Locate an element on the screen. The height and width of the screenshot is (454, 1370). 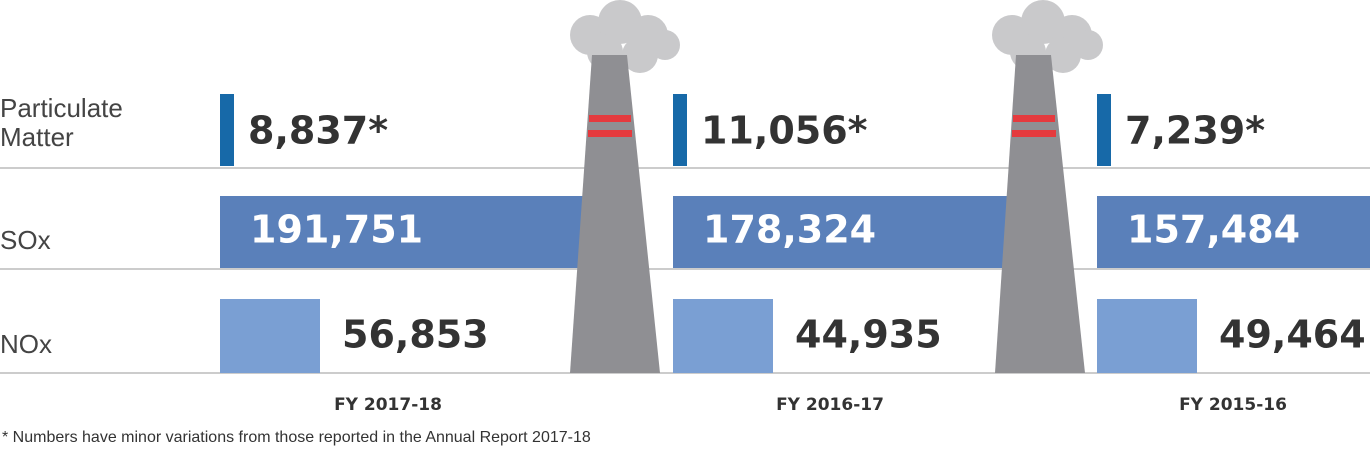
row-label: Particulate Matter is located at coordinates (61, 122).